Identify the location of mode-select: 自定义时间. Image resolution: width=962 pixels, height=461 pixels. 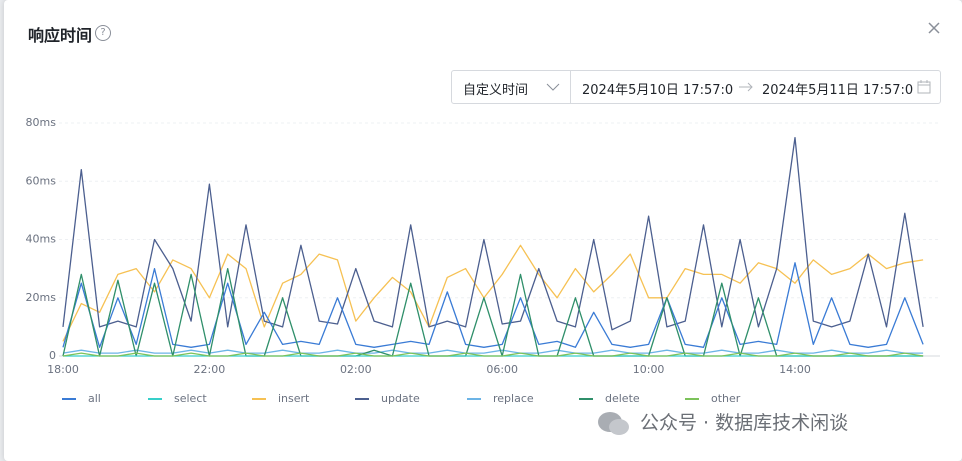
(496, 90).